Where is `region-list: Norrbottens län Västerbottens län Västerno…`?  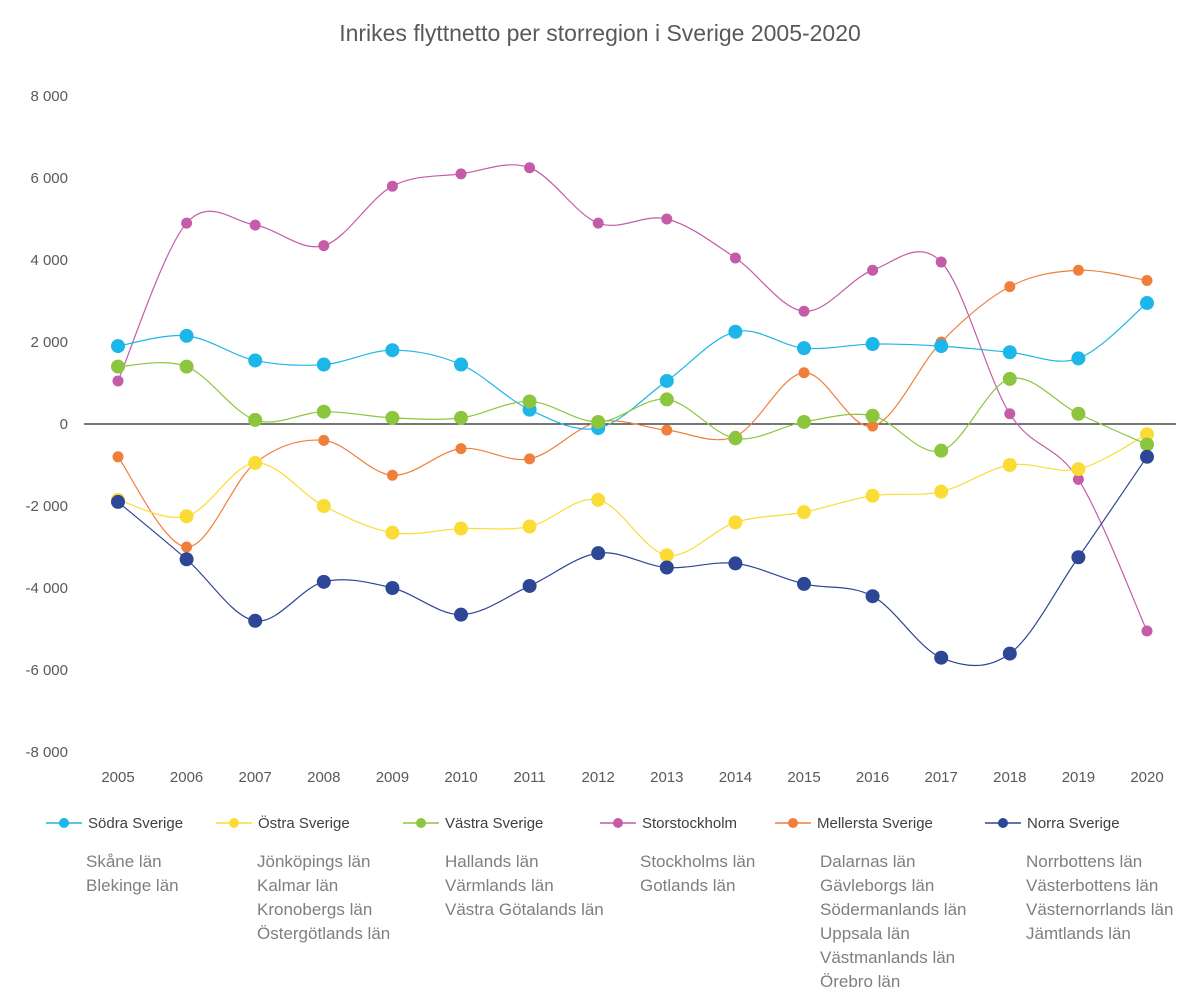
region-list: Norrbottens län Västerbottens län Västerno… is located at coordinates (1099, 897).